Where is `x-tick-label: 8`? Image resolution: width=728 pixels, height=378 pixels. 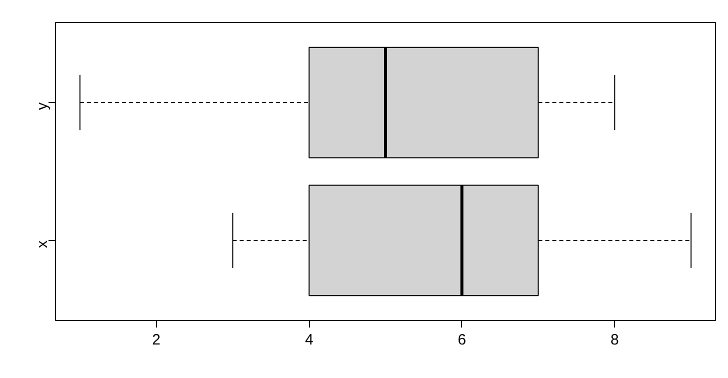 x-tick-label: 8 is located at coordinates (614, 340).